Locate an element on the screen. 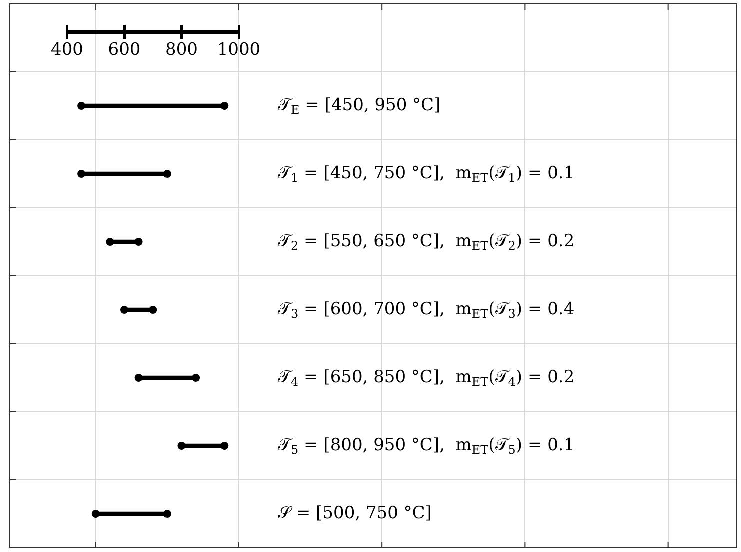 Image resolution: width=741 pixels, height=552 pixels. x-tick-label: 800 is located at coordinates (182, 50).